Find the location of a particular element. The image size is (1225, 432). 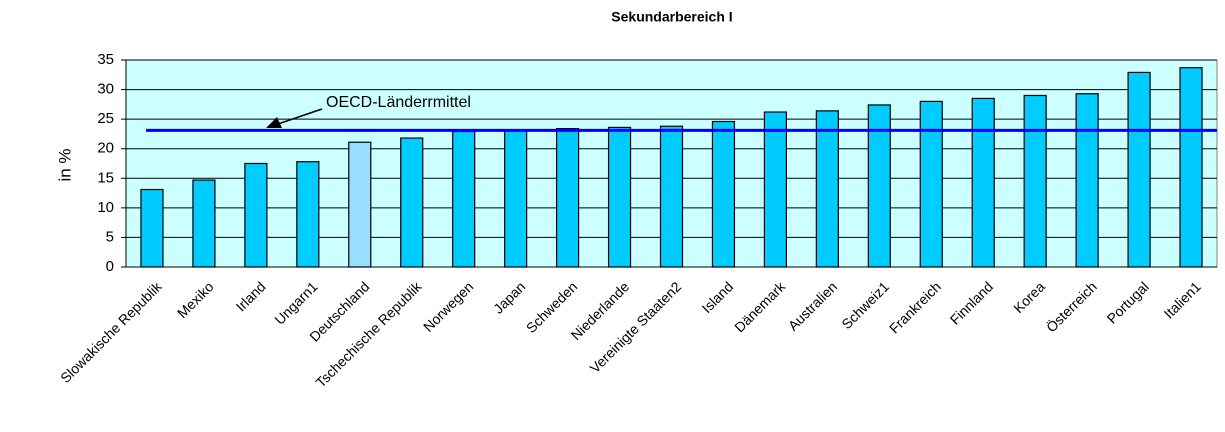

x-tick-label: Schweiz1 is located at coordinates (865, 305).